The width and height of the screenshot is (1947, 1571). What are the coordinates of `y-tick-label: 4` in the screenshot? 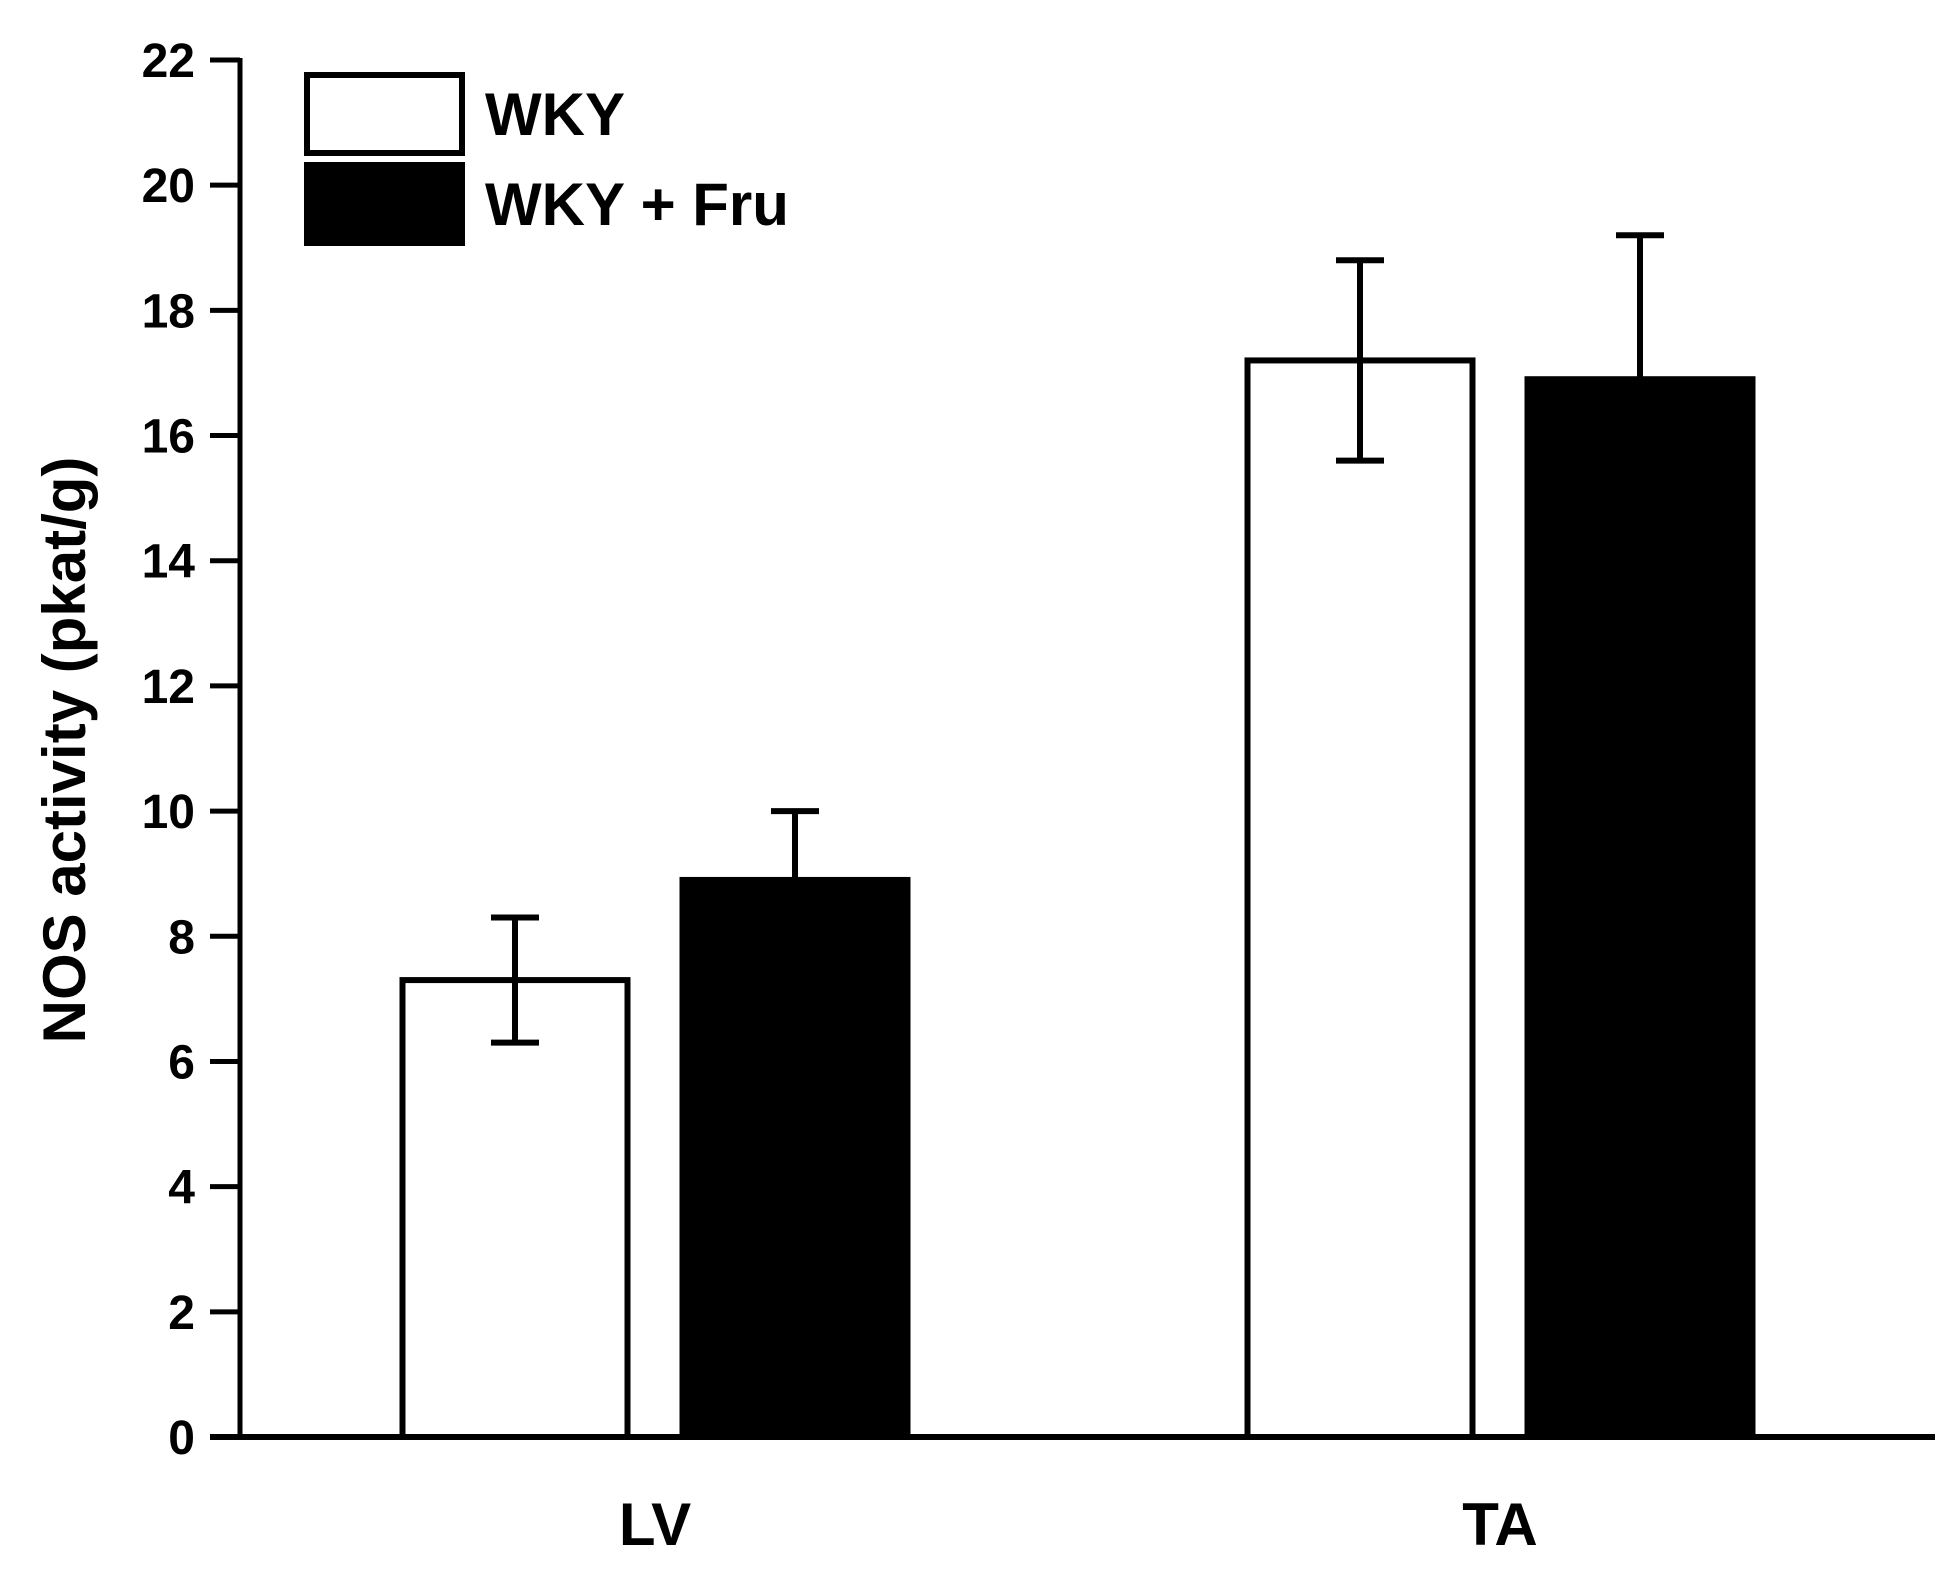 It's located at (181, 1188).